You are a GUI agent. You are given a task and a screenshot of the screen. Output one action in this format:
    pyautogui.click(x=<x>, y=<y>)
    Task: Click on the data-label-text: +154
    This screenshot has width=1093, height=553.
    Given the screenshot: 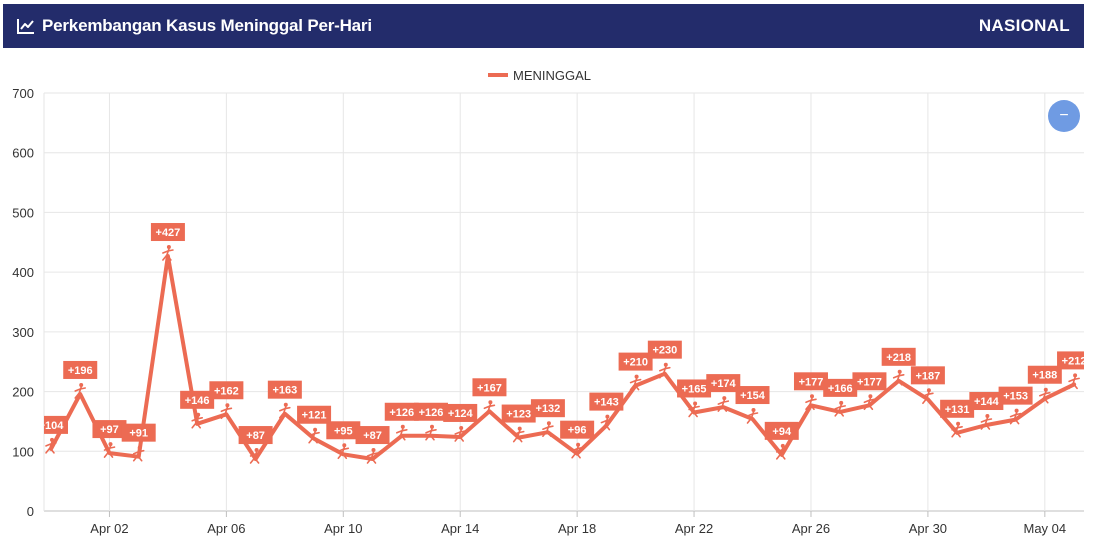 What is the action you would take?
    pyautogui.click(x=753, y=396)
    